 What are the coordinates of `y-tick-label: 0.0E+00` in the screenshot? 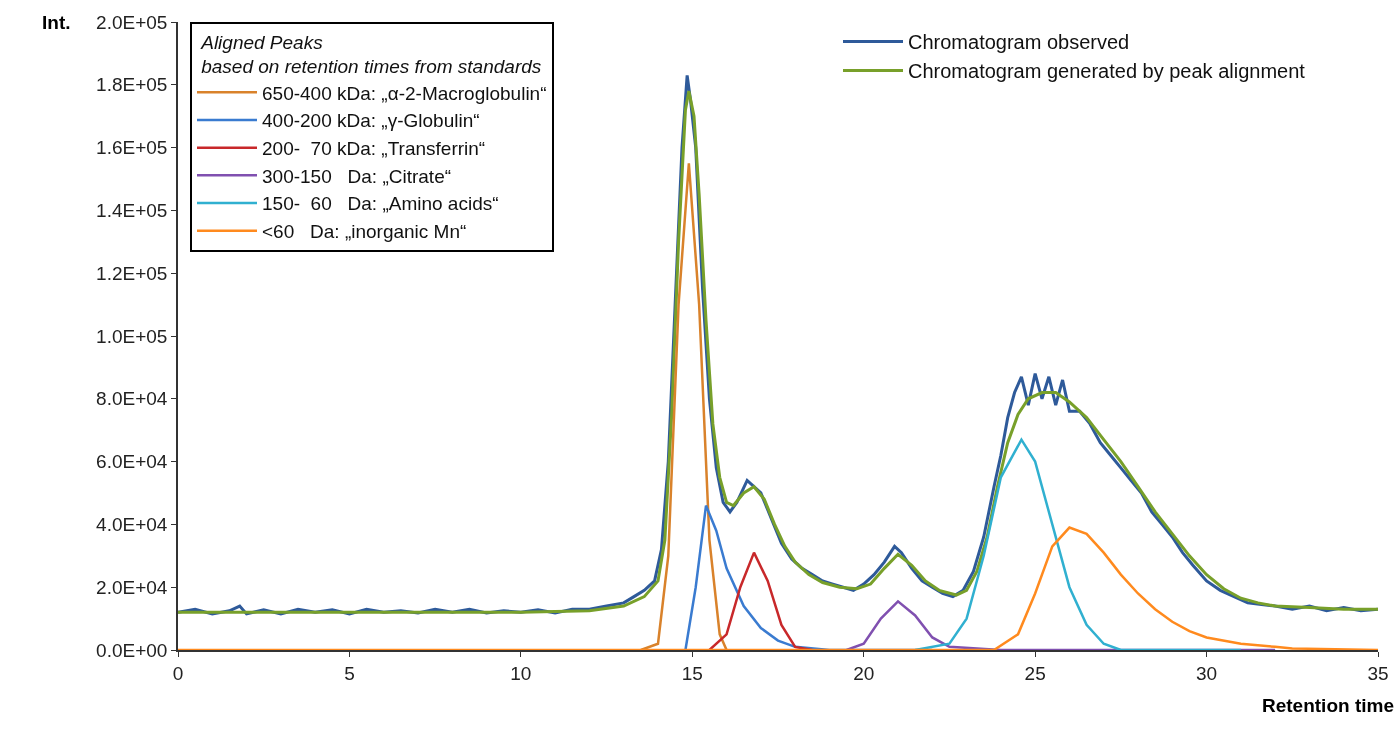 It's located at (132, 650).